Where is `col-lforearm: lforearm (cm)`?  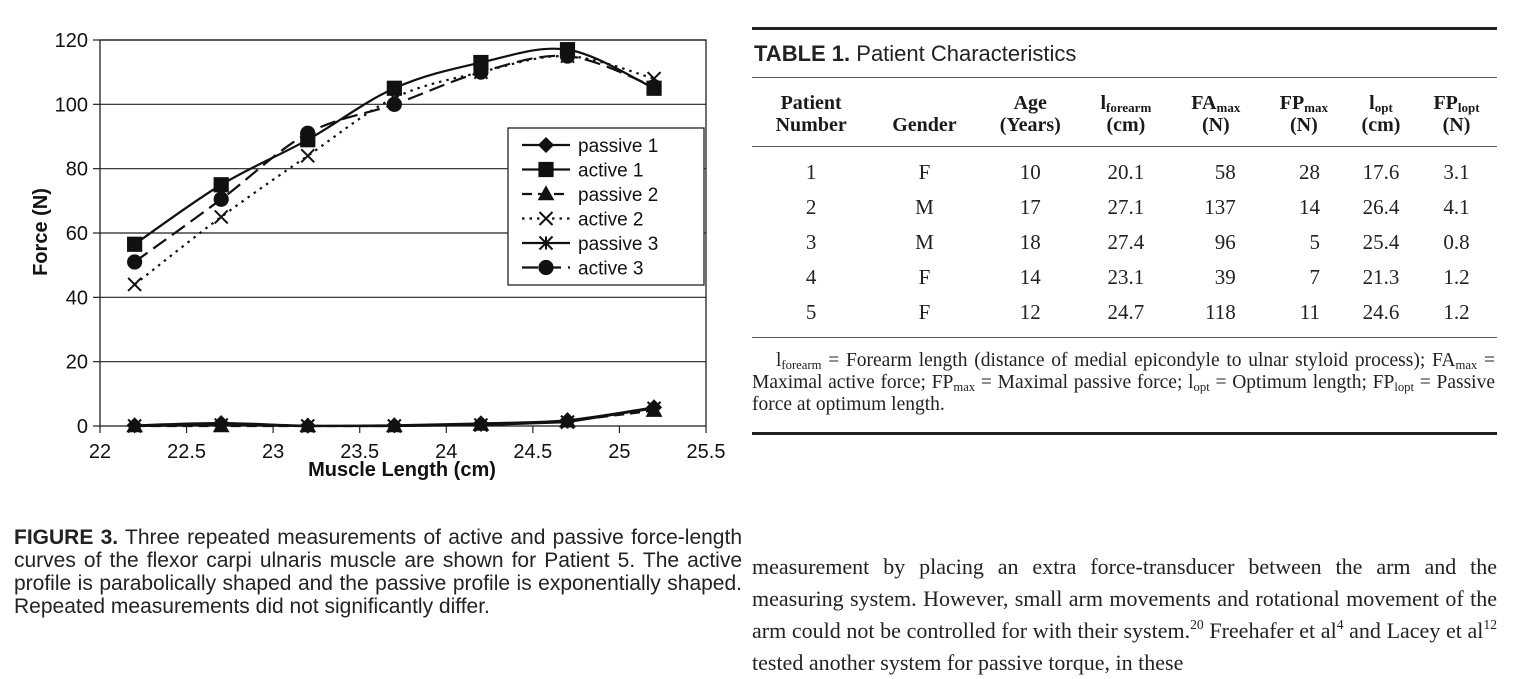 col-lforearm: lforearm (cm) is located at coordinates (1126, 114).